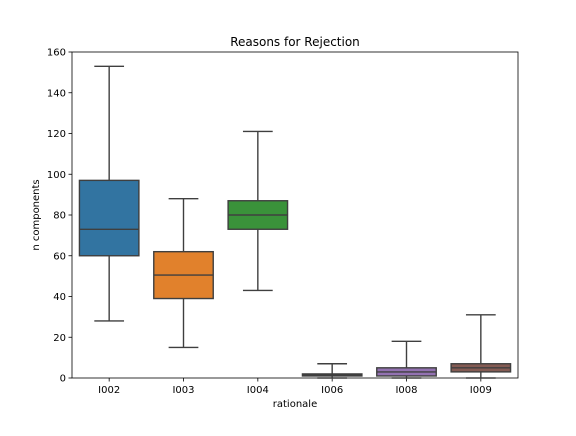 Image resolution: width=576 pixels, height=436 pixels. I want to click on y-tick-label: 40, so click(59, 297).